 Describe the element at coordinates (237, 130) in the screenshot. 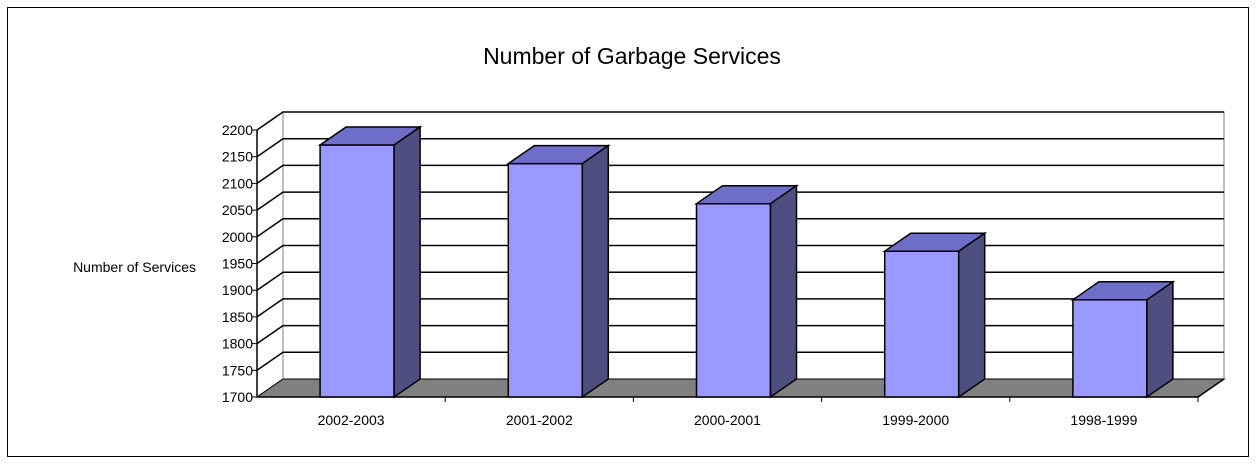

I see `y-tick-label: 2200` at that location.